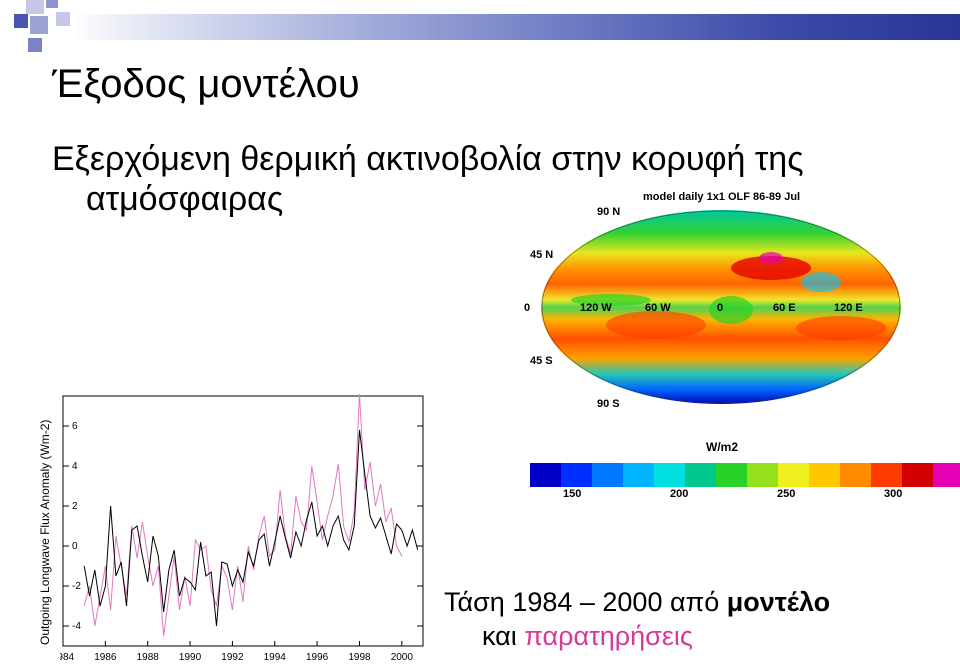 The image size is (960, 668). I want to click on y-tick-label: 0, so click(75, 546).